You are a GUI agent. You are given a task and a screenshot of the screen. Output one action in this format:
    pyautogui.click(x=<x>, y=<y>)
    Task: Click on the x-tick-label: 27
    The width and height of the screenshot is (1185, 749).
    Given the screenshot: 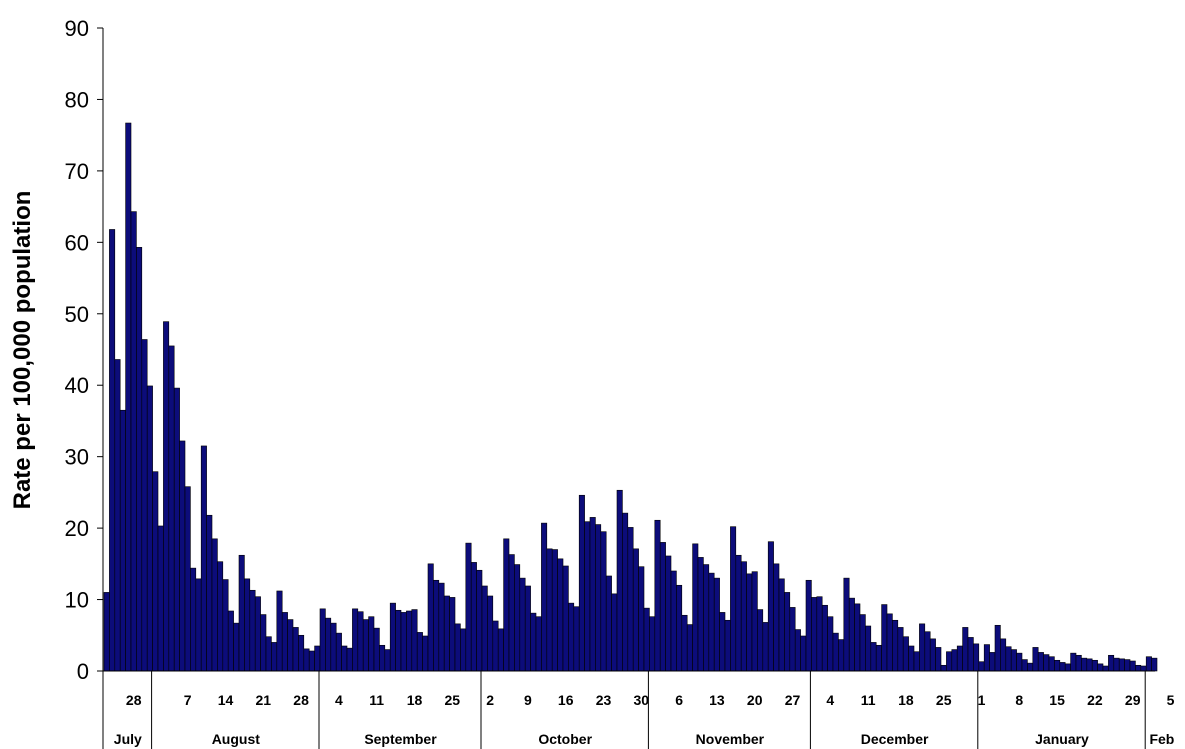 What is the action you would take?
    pyautogui.click(x=793, y=700)
    